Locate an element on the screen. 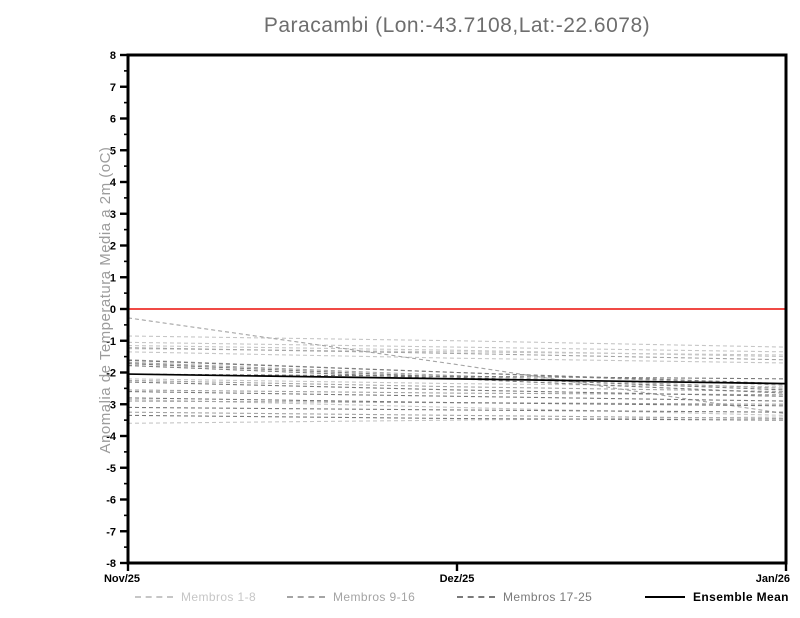 This screenshot has height=618, width=800. legend-label: Membros 17-25 is located at coordinates (548, 597).